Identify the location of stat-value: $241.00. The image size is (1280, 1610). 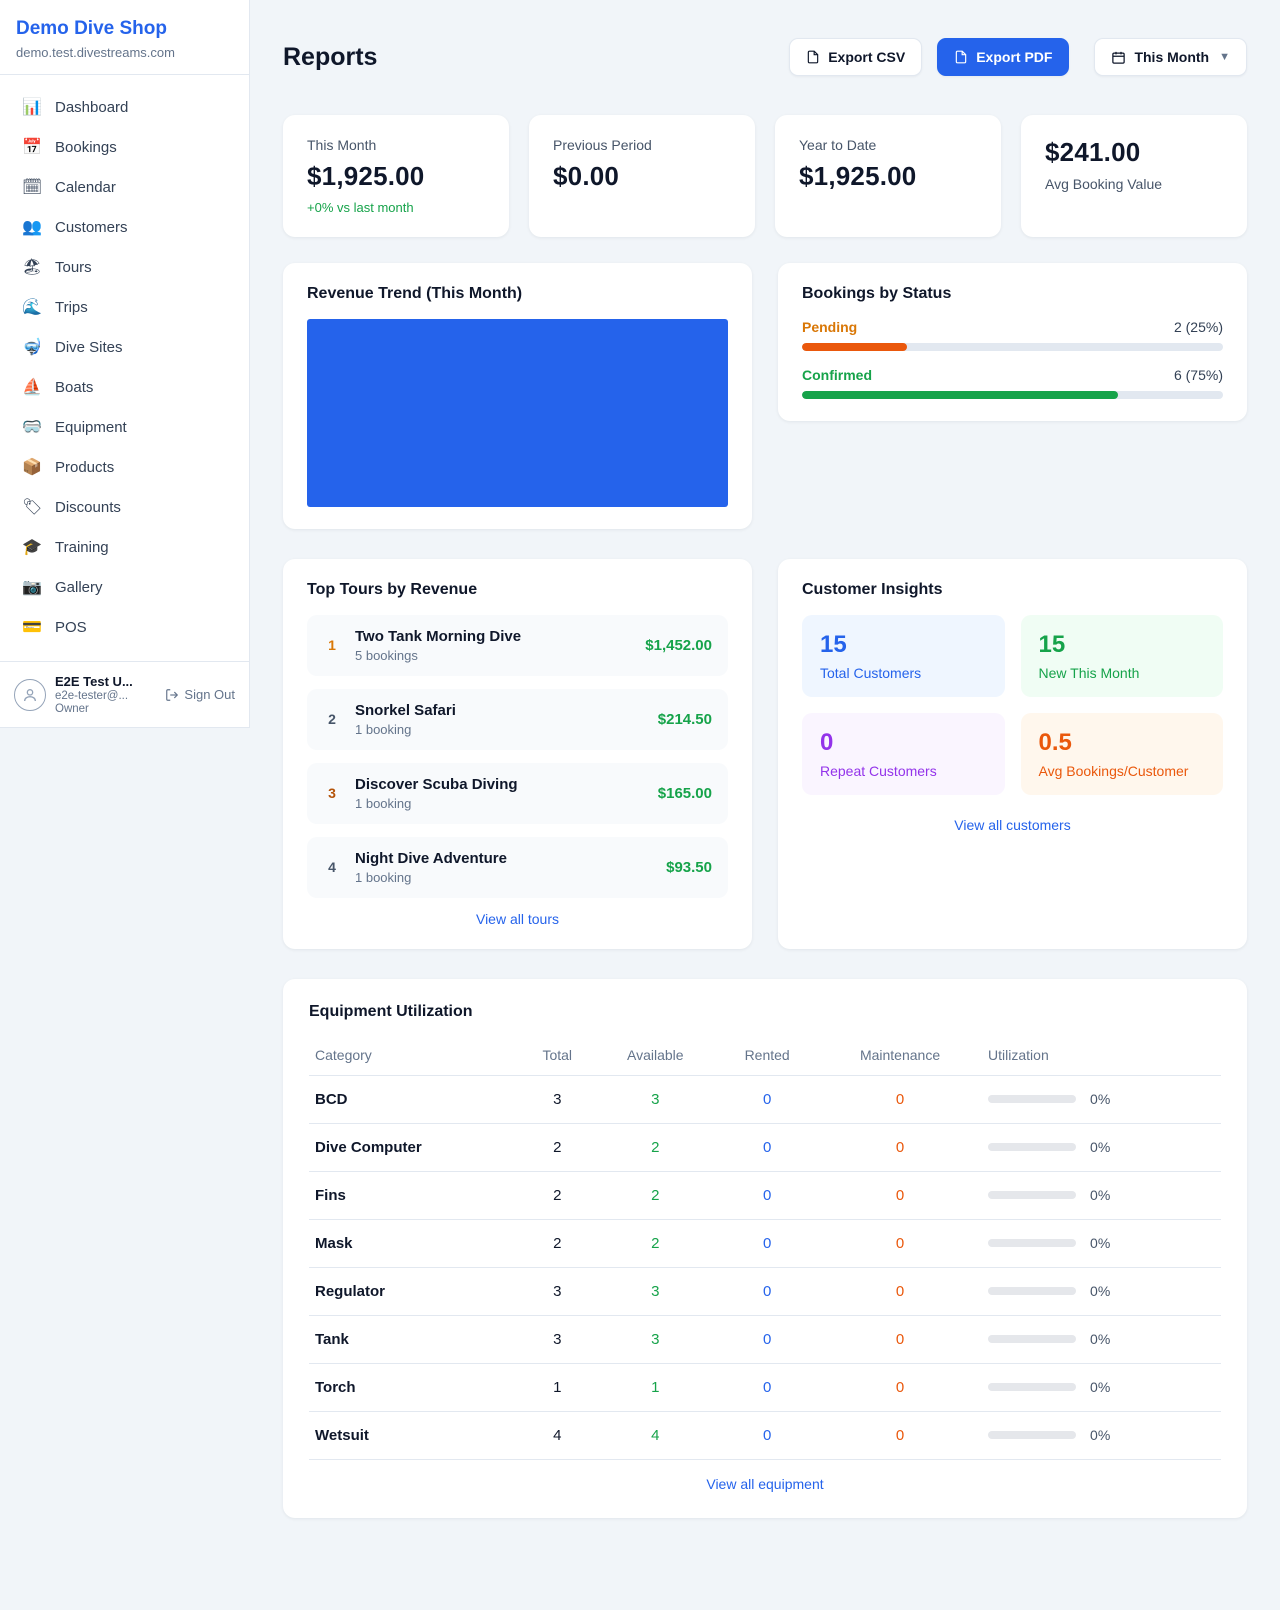
(1093, 151).